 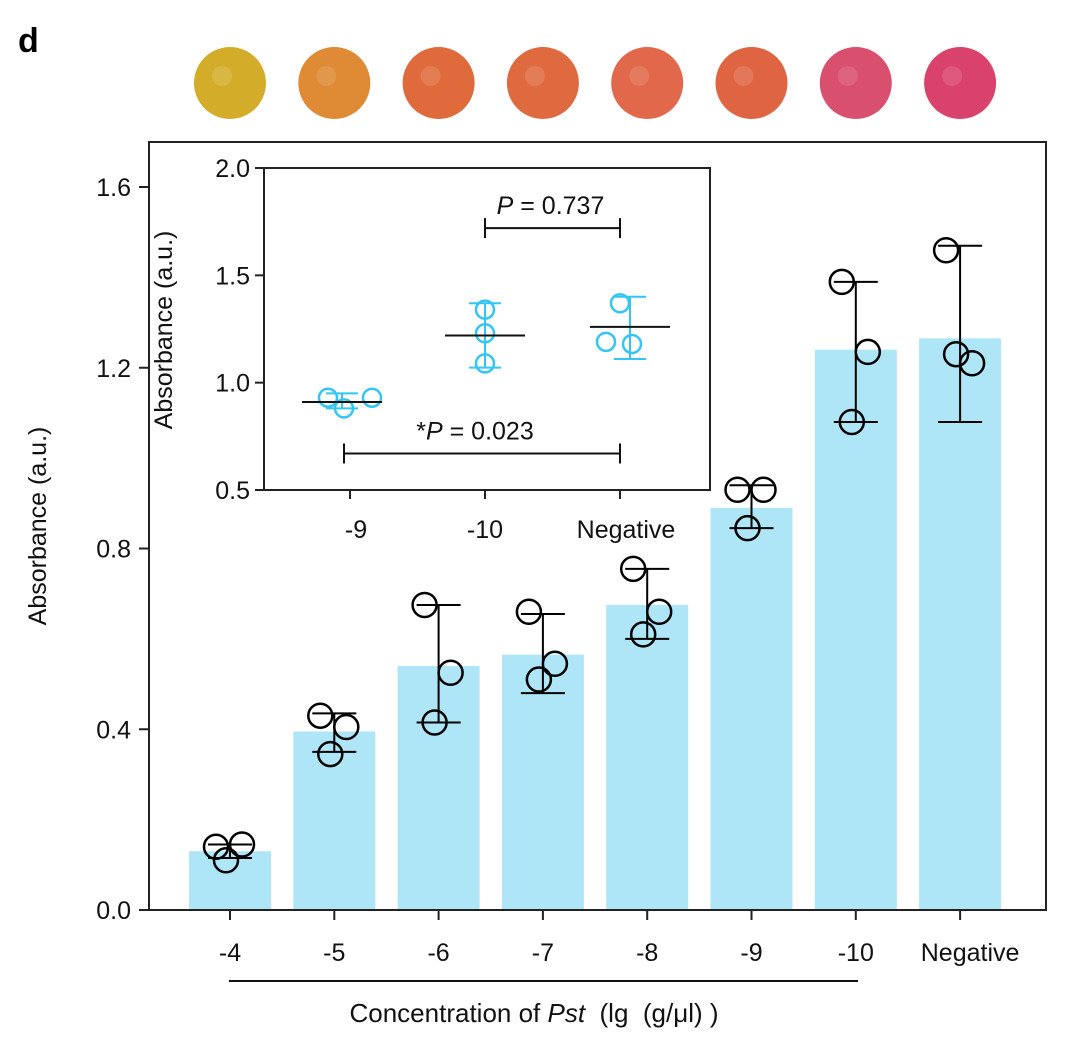 What do you see at coordinates (626, 530) in the screenshot?
I see `inset-x-tick-label: Negative` at bounding box center [626, 530].